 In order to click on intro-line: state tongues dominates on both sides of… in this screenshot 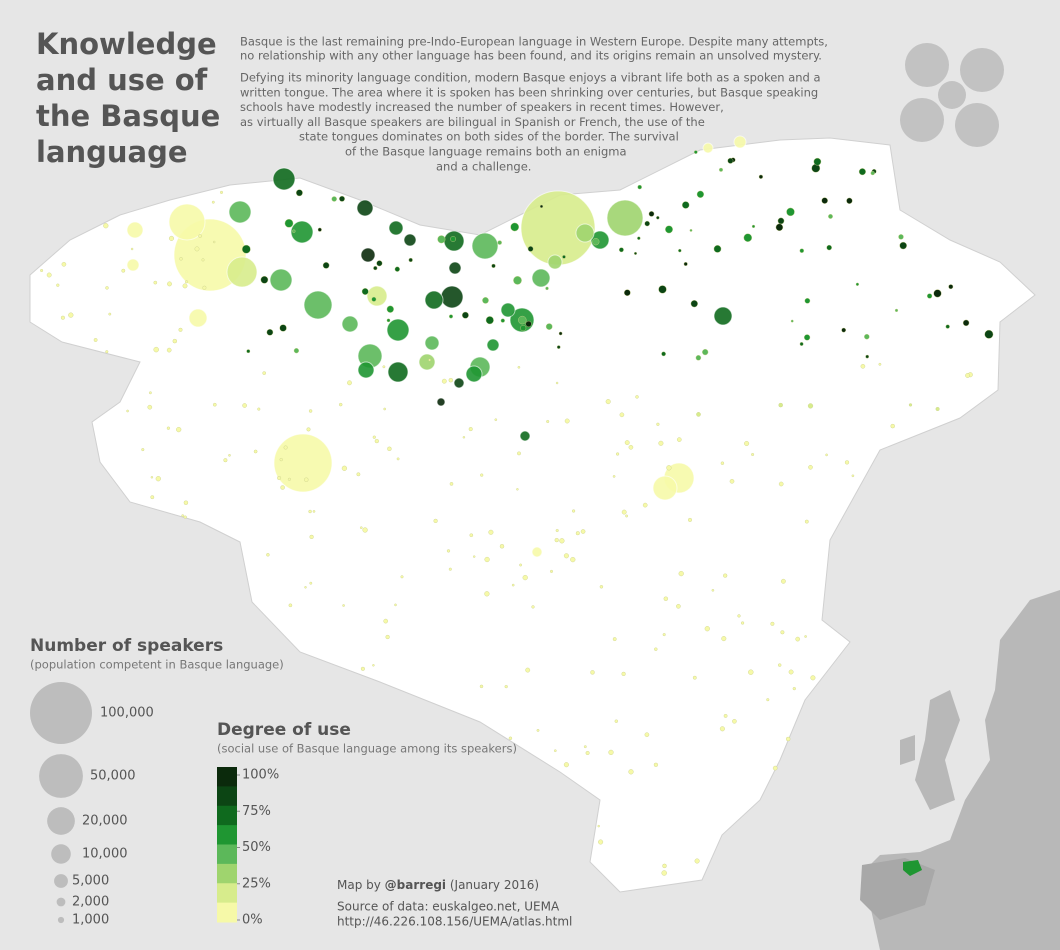, I will do `click(489, 137)`.